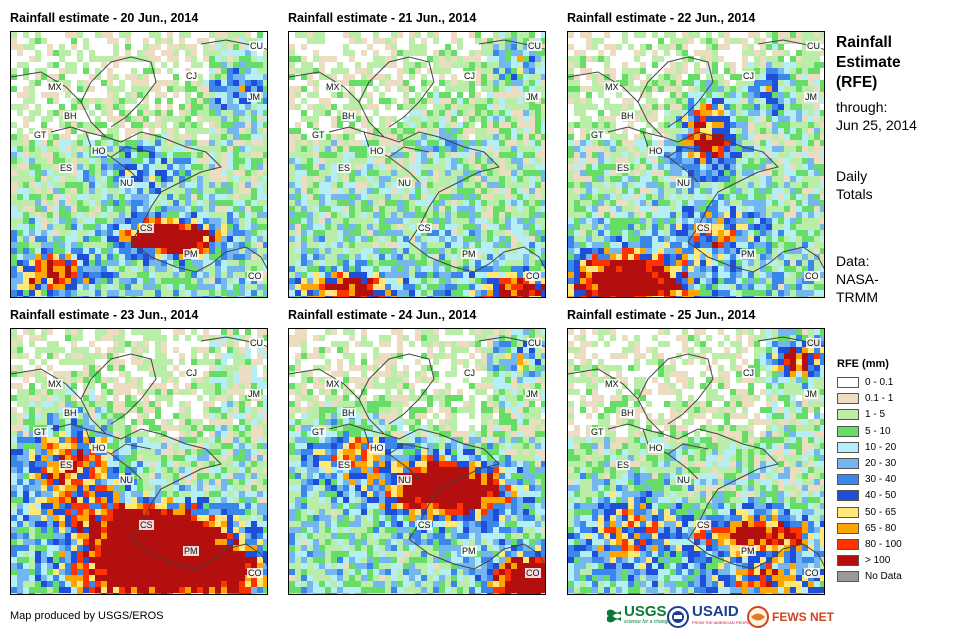  I want to click on legend-label: 30 - 40, so click(881, 480).